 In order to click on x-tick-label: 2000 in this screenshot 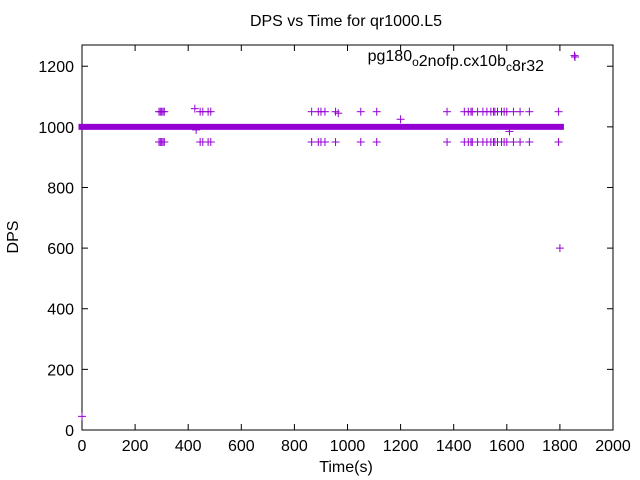, I will do `click(613, 446)`.